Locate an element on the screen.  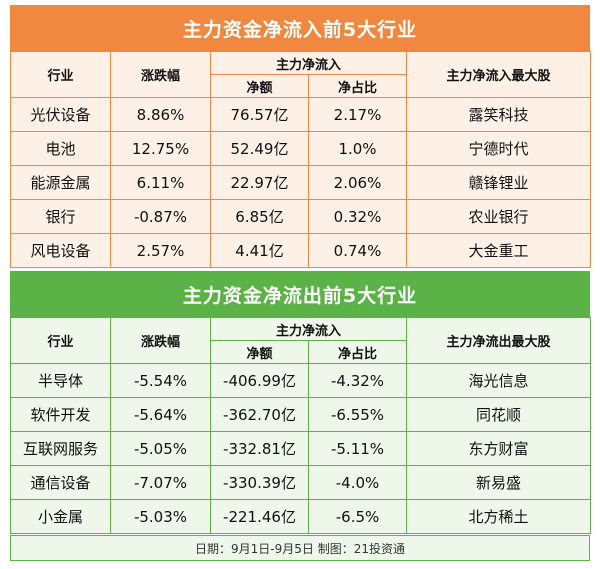
inflow-table-row: 银行 -0.87% 6.85亿 0.32% 农业银行 is located at coordinates (301, 216).